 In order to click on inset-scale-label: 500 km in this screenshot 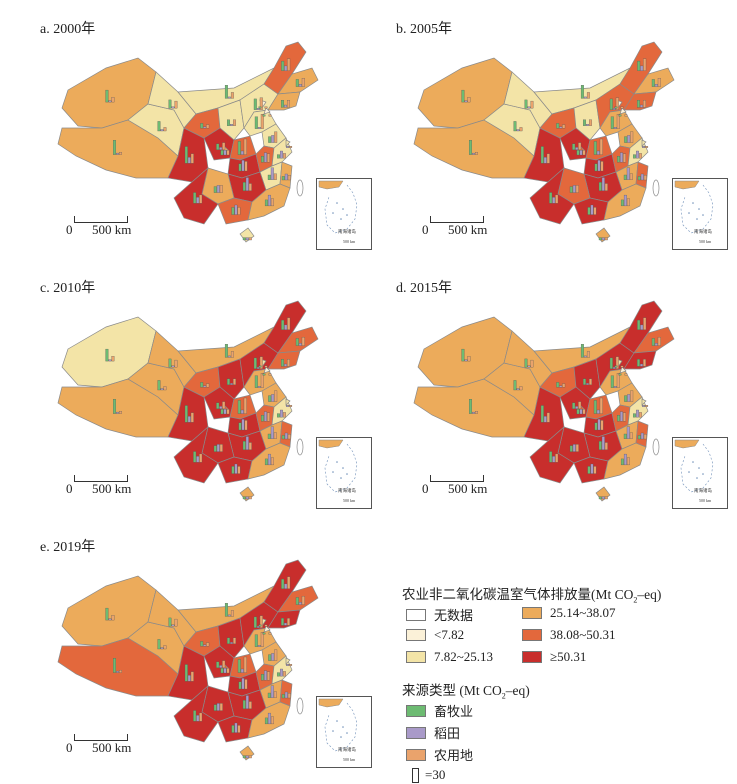, I will do `click(705, 241)`.